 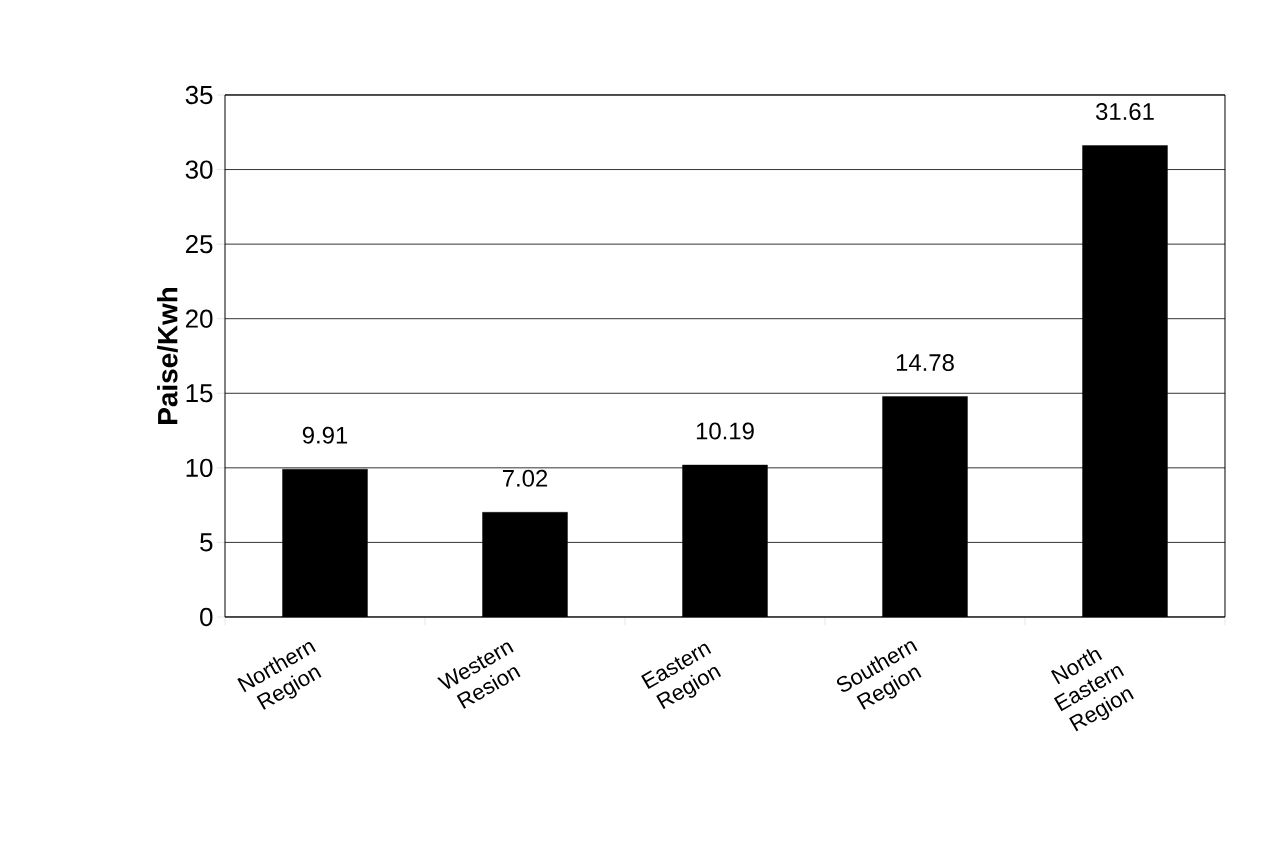 What do you see at coordinates (167, 355) in the screenshot?
I see `y-axis-title: Paise/Kwh` at bounding box center [167, 355].